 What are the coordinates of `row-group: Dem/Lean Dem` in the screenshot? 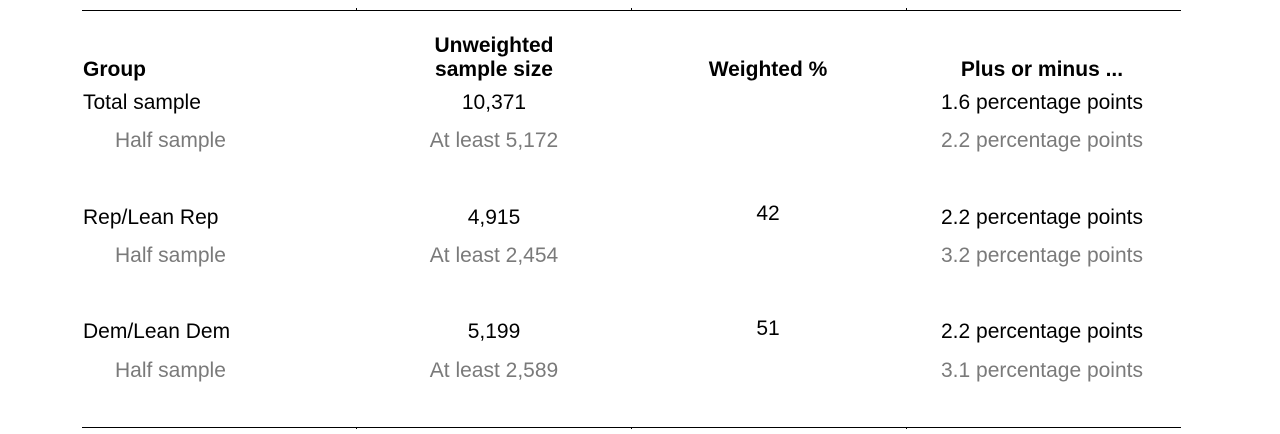 It's located at (157, 331).